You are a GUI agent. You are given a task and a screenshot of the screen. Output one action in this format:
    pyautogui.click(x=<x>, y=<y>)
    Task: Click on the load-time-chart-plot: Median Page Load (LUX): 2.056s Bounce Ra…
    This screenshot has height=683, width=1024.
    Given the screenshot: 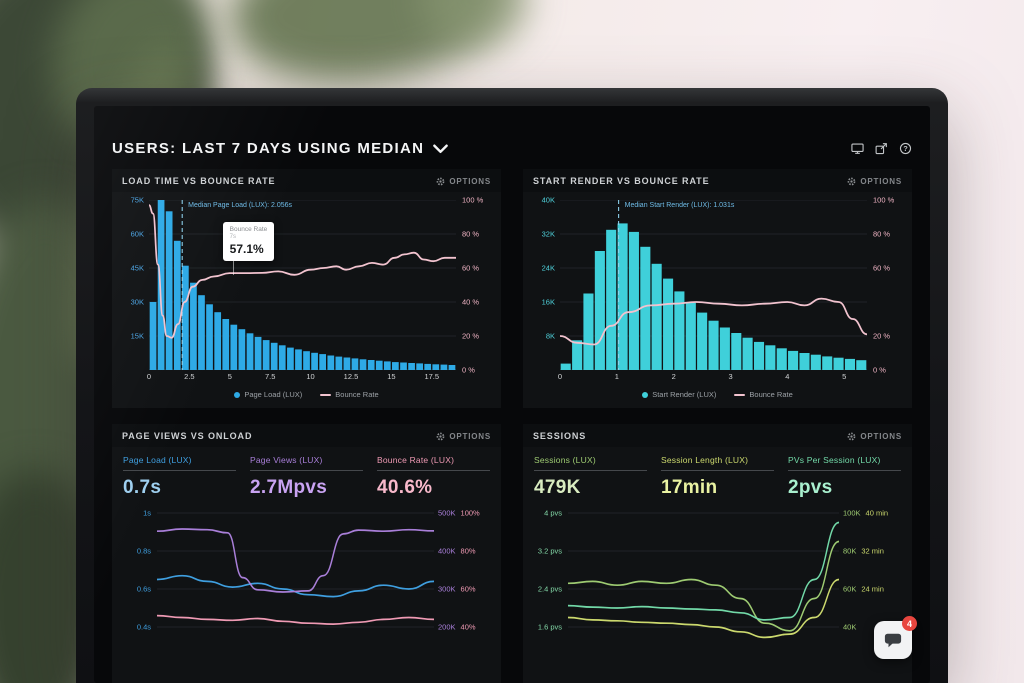 What is the action you would take?
    pyautogui.click(x=302, y=285)
    